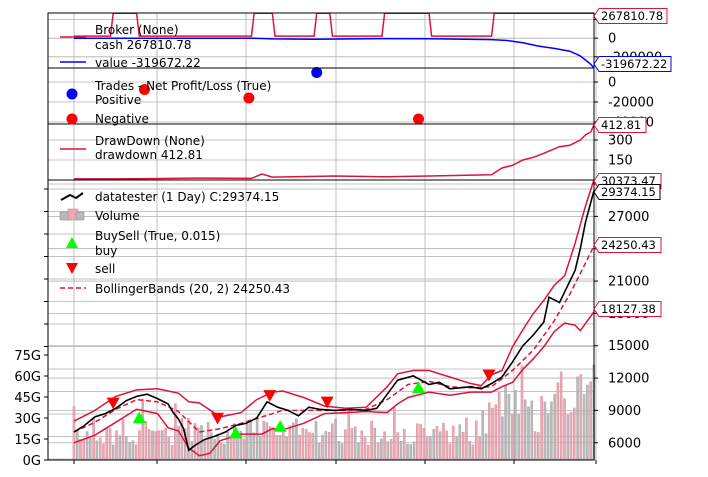  Describe the element at coordinates (628, 282) in the screenshot. I see `y-tick-label: 21000` at that location.